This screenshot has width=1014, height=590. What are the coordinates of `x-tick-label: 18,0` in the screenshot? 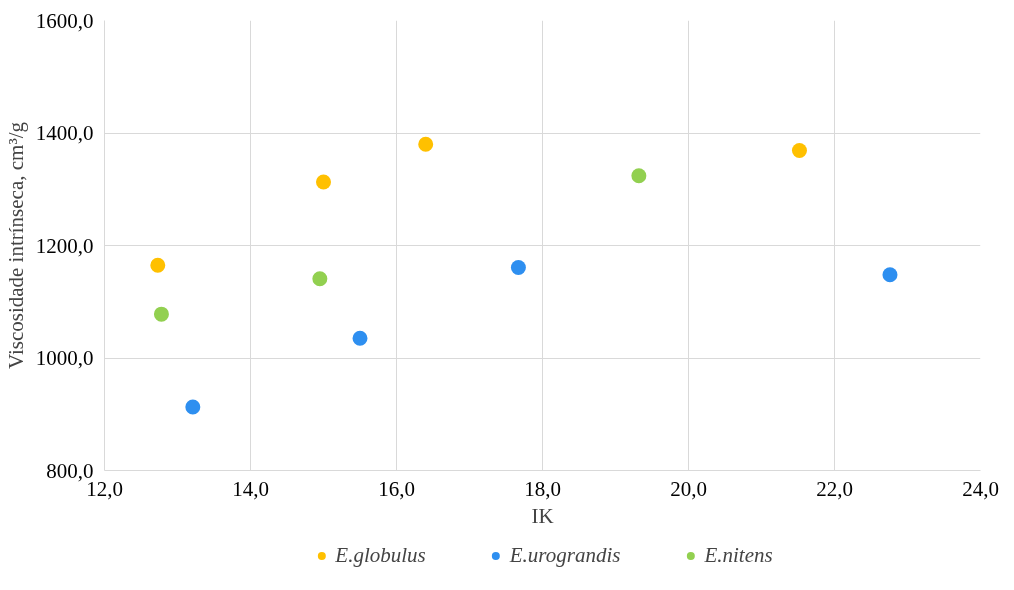 It's located at (542, 488).